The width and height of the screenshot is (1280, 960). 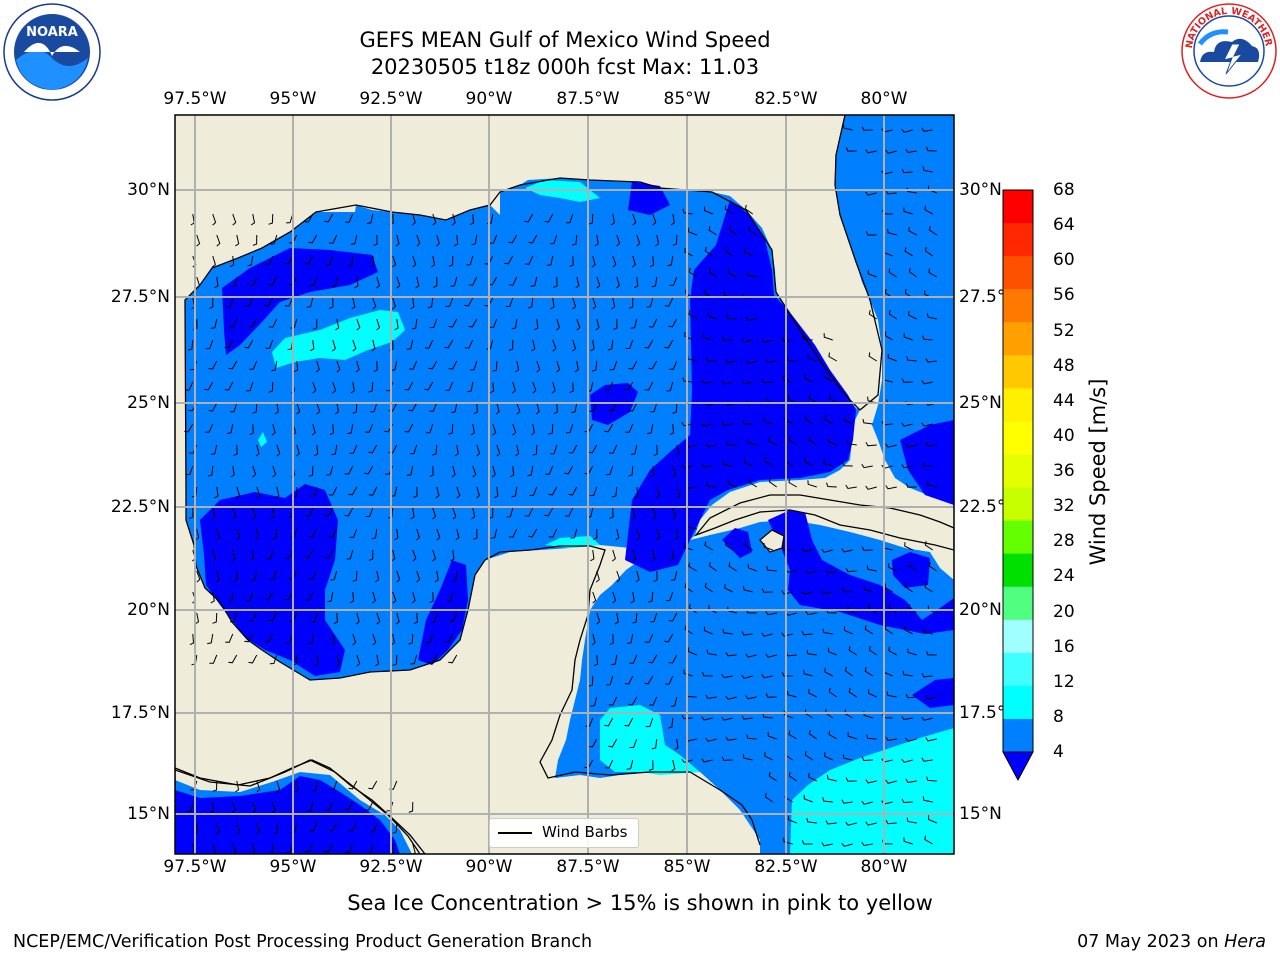 What do you see at coordinates (1064, 506) in the screenshot?
I see `colorbar-tick: 32` at bounding box center [1064, 506].